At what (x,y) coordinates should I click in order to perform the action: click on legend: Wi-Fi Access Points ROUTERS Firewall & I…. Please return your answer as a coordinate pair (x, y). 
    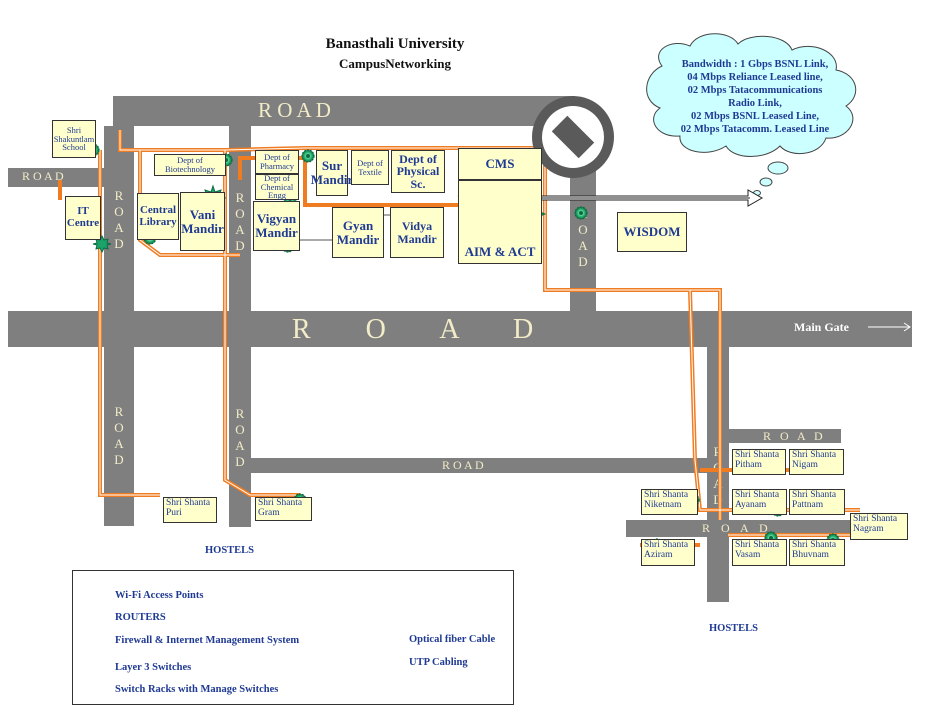
    Looking at the image, I should click on (293, 637).